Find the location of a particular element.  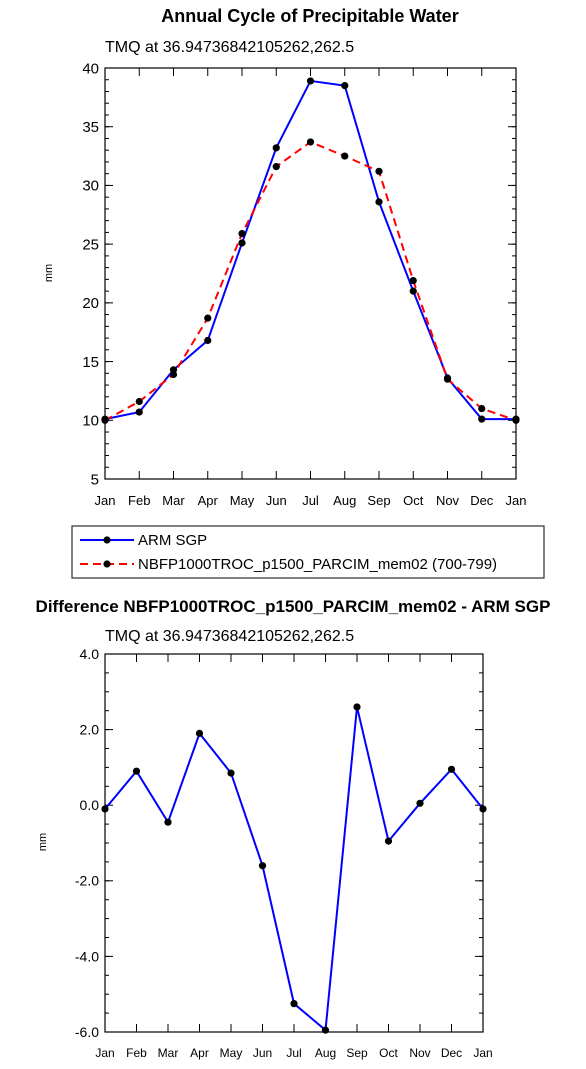

chart2-ylabel: mm is located at coordinates (43, 842).